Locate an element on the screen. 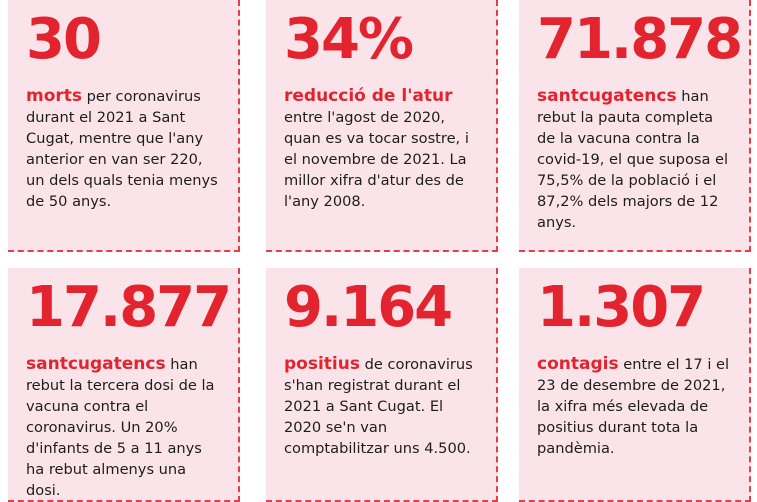 This screenshot has height=502, width=757. stat-keyword: positius is located at coordinates (322, 364).